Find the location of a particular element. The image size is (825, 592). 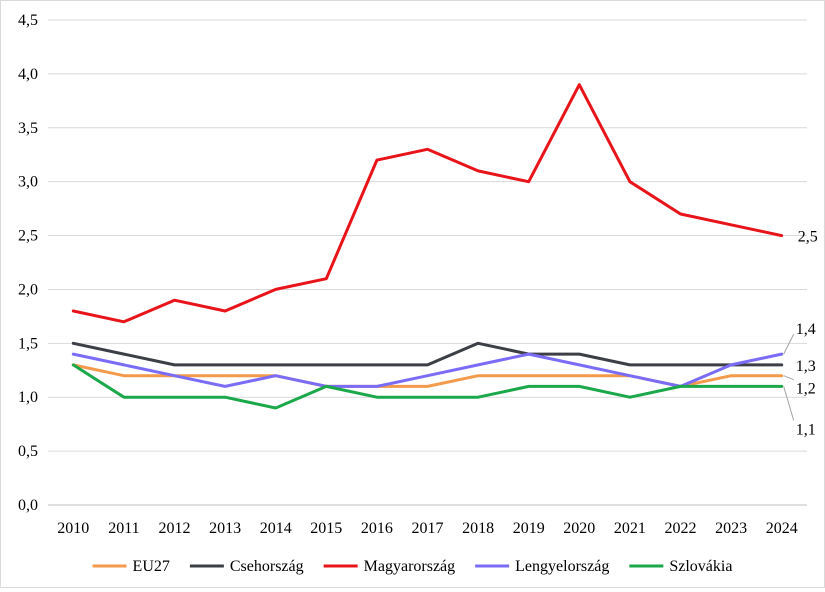

x-tick-label: 2014 is located at coordinates (276, 528).